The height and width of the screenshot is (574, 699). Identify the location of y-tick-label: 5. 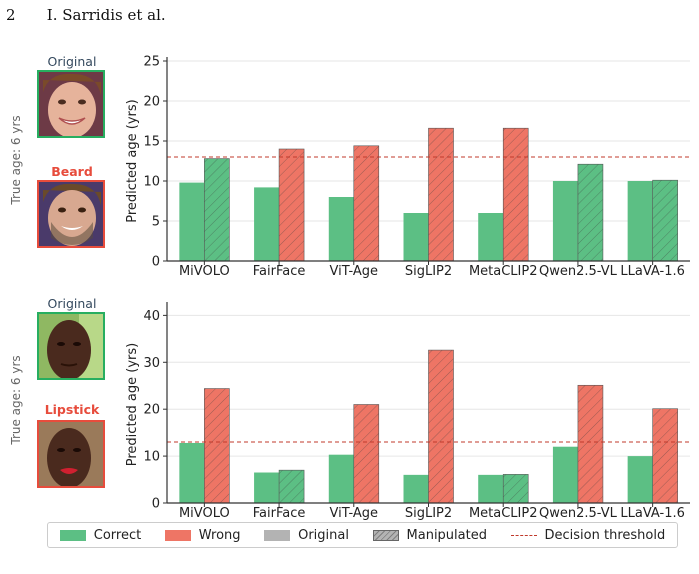
(156, 222).